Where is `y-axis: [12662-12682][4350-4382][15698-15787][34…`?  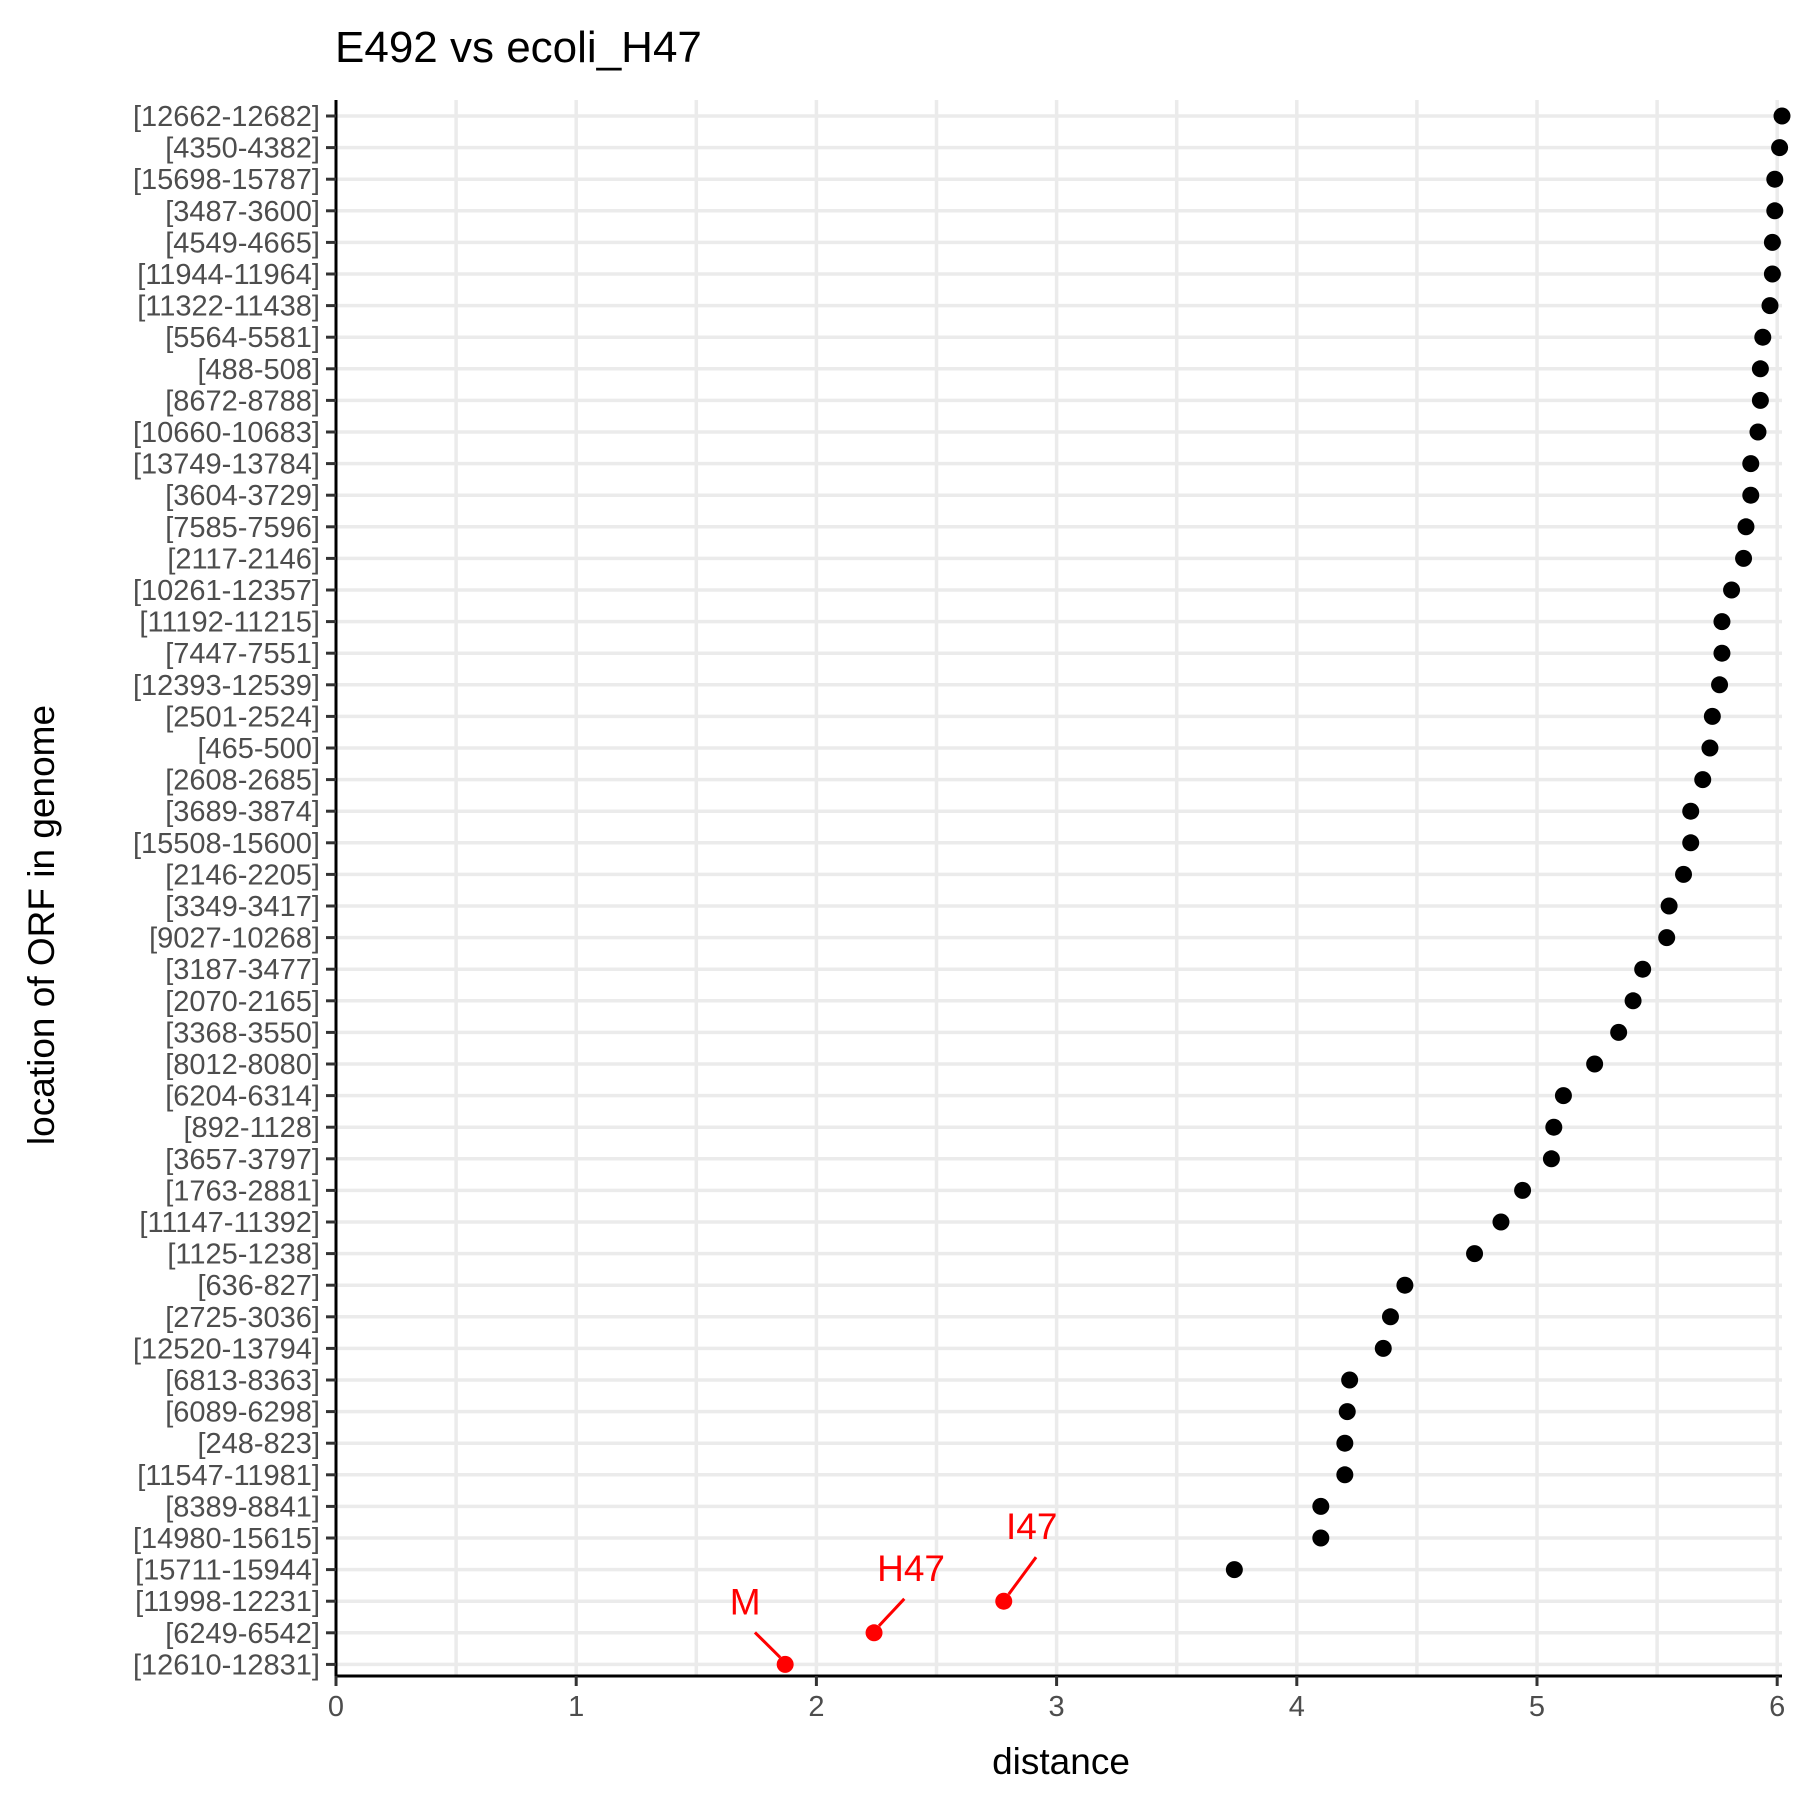
y-axis: [12662-12682][4350-4382][15698-15787][34… is located at coordinates (235, 890).